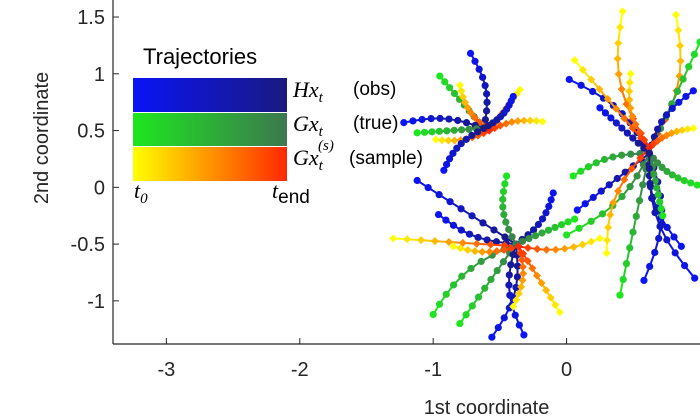 The image size is (700, 420). What do you see at coordinates (141, 192) in the screenshot?
I see `legend-time-start: t0` at bounding box center [141, 192].